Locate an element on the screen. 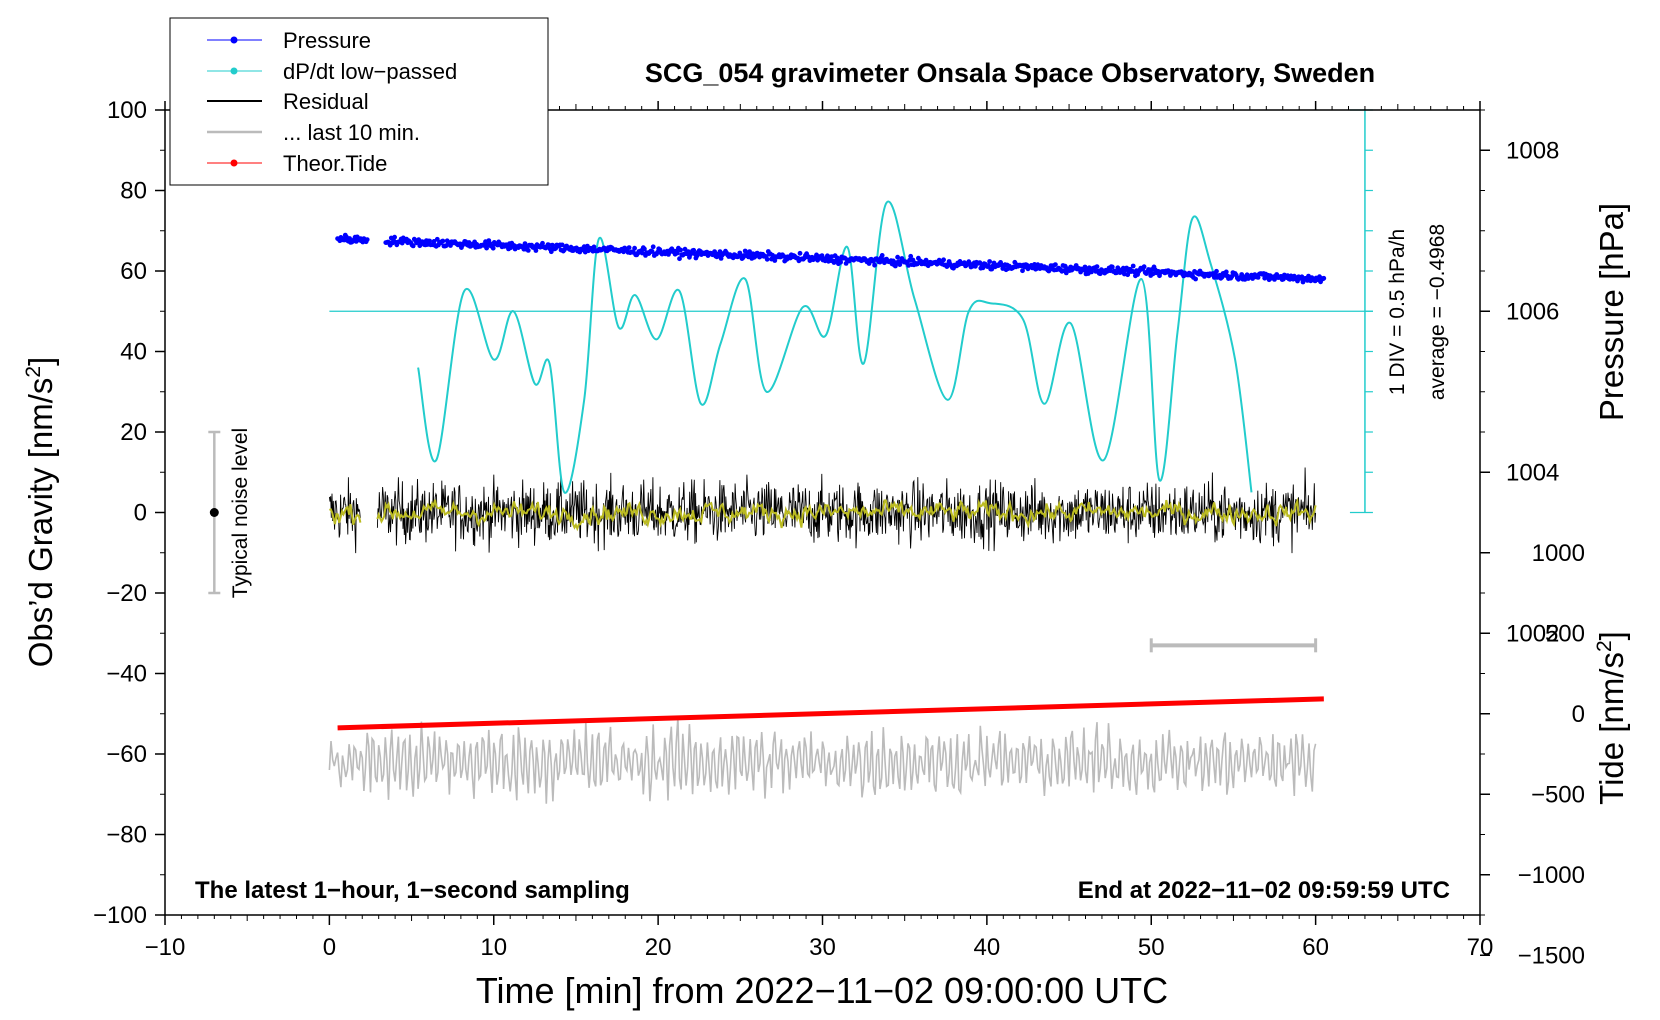 This screenshot has height=1020, width=1660. y-tick-label: 60 is located at coordinates (133, 271).